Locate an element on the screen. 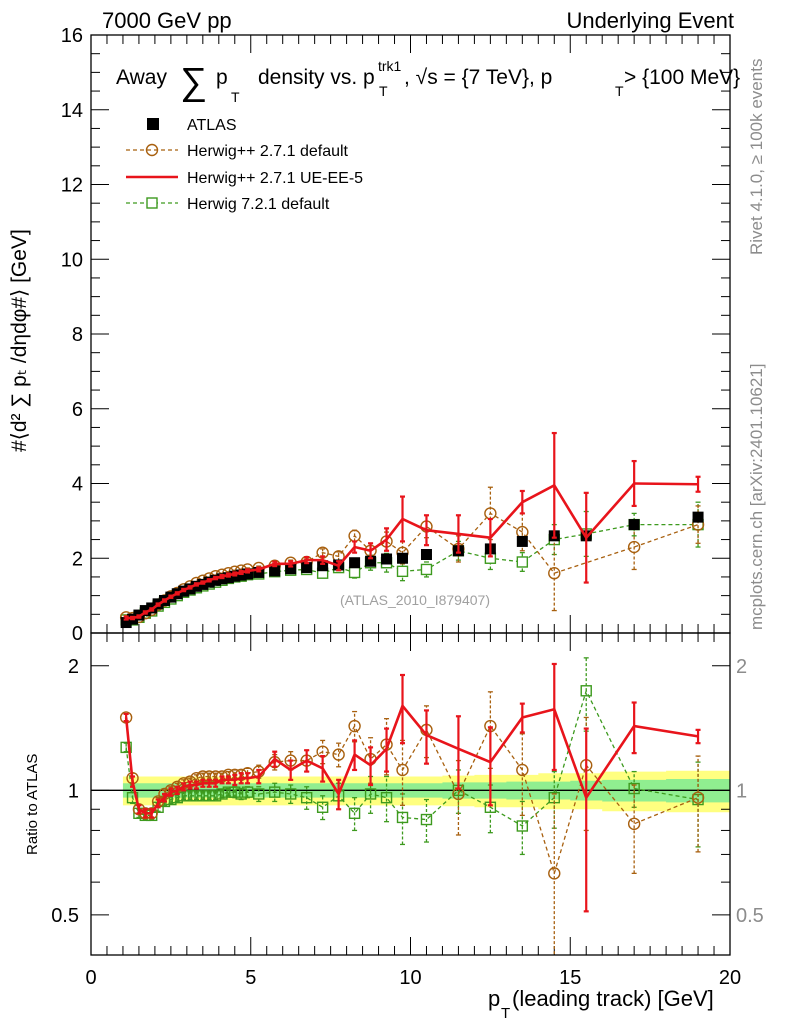 The image size is (786, 1024). title-text-2: , √s = {7 TeV}, p is located at coordinates (478, 77).